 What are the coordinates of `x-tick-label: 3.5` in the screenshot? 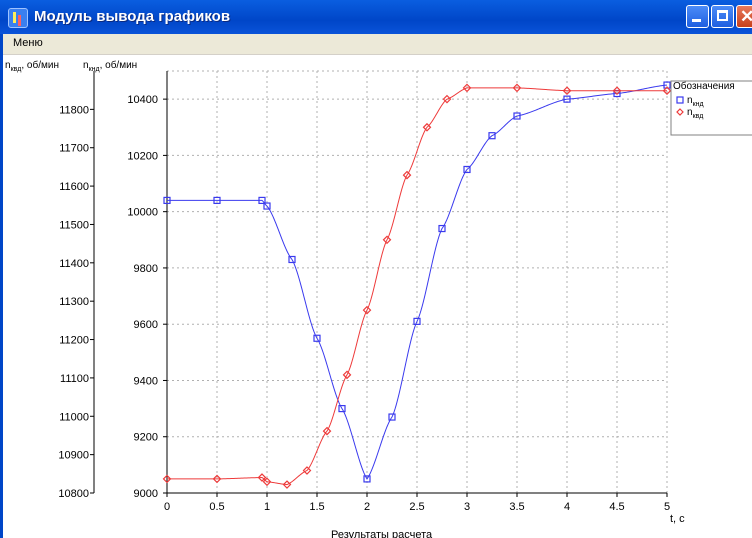 It's located at (516, 507).